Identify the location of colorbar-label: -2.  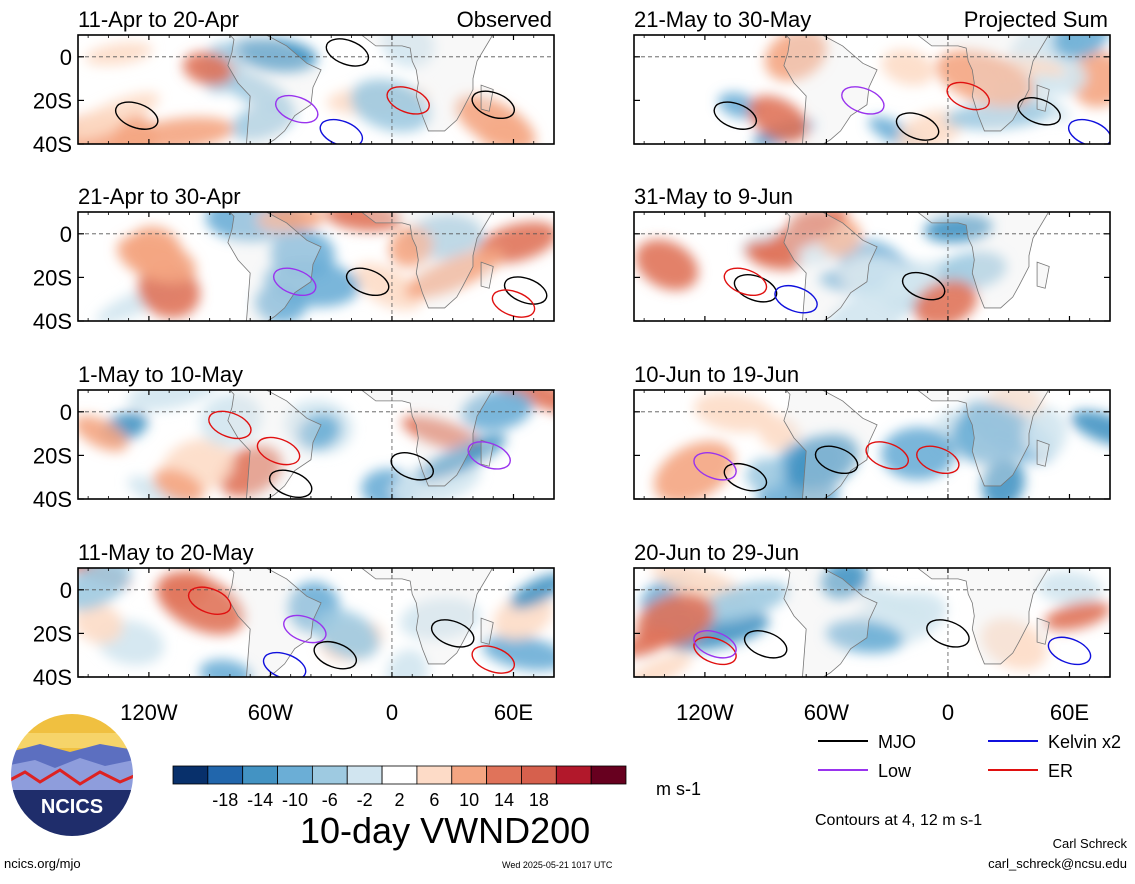
(365, 800).